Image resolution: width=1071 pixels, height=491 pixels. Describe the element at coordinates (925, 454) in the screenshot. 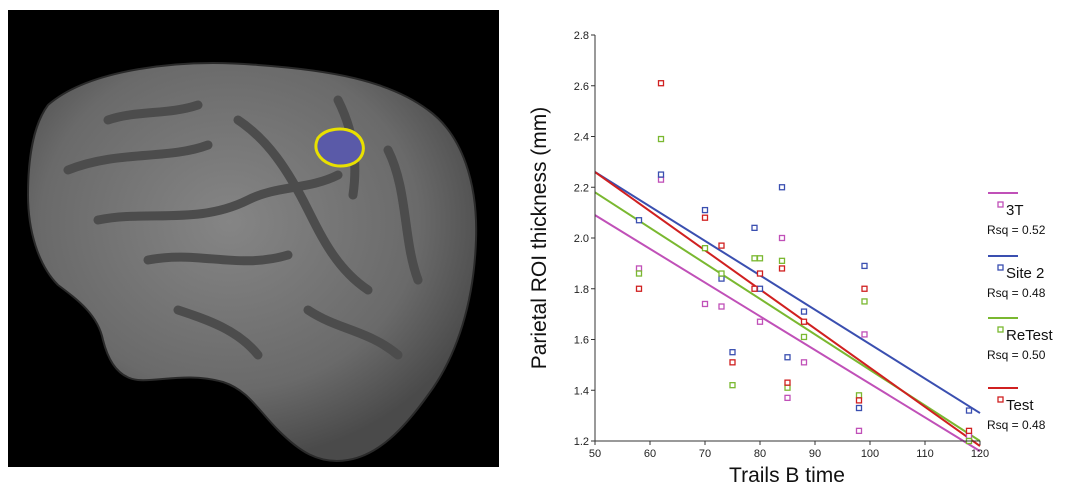

I see `x-tick-label: 110` at that location.